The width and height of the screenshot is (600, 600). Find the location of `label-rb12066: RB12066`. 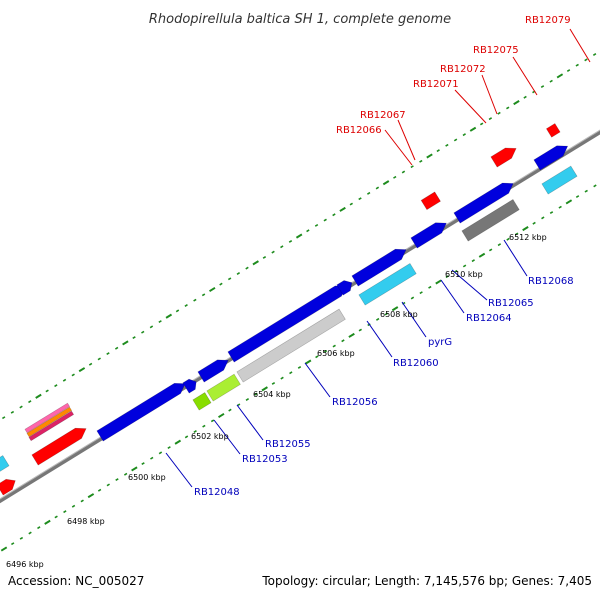

label-rb12066: RB12066 is located at coordinates (359, 130).